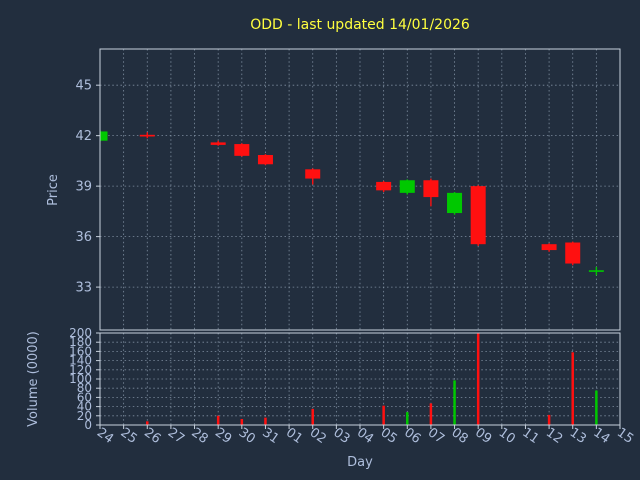 The height and width of the screenshot is (480, 640). Describe the element at coordinates (80, 361) in the screenshot. I see `volume-tick-label: 140` at that location.